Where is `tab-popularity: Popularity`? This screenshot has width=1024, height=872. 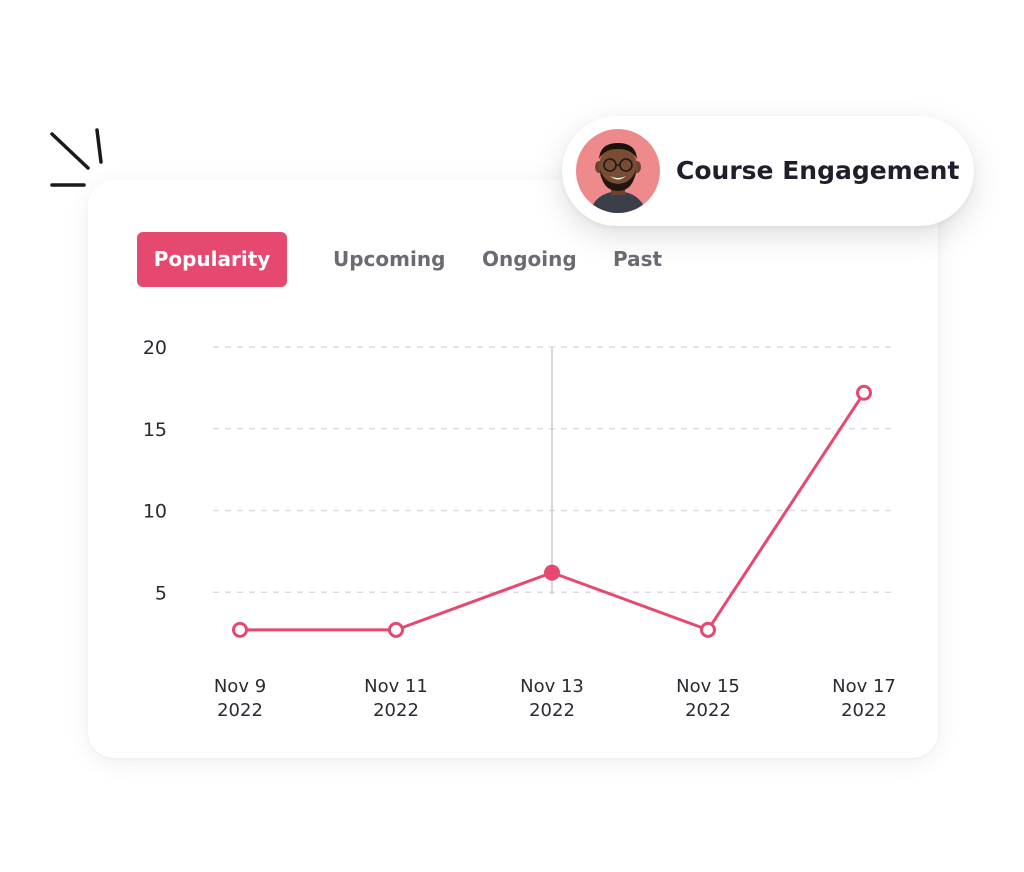 tab-popularity: Popularity is located at coordinates (212, 259).